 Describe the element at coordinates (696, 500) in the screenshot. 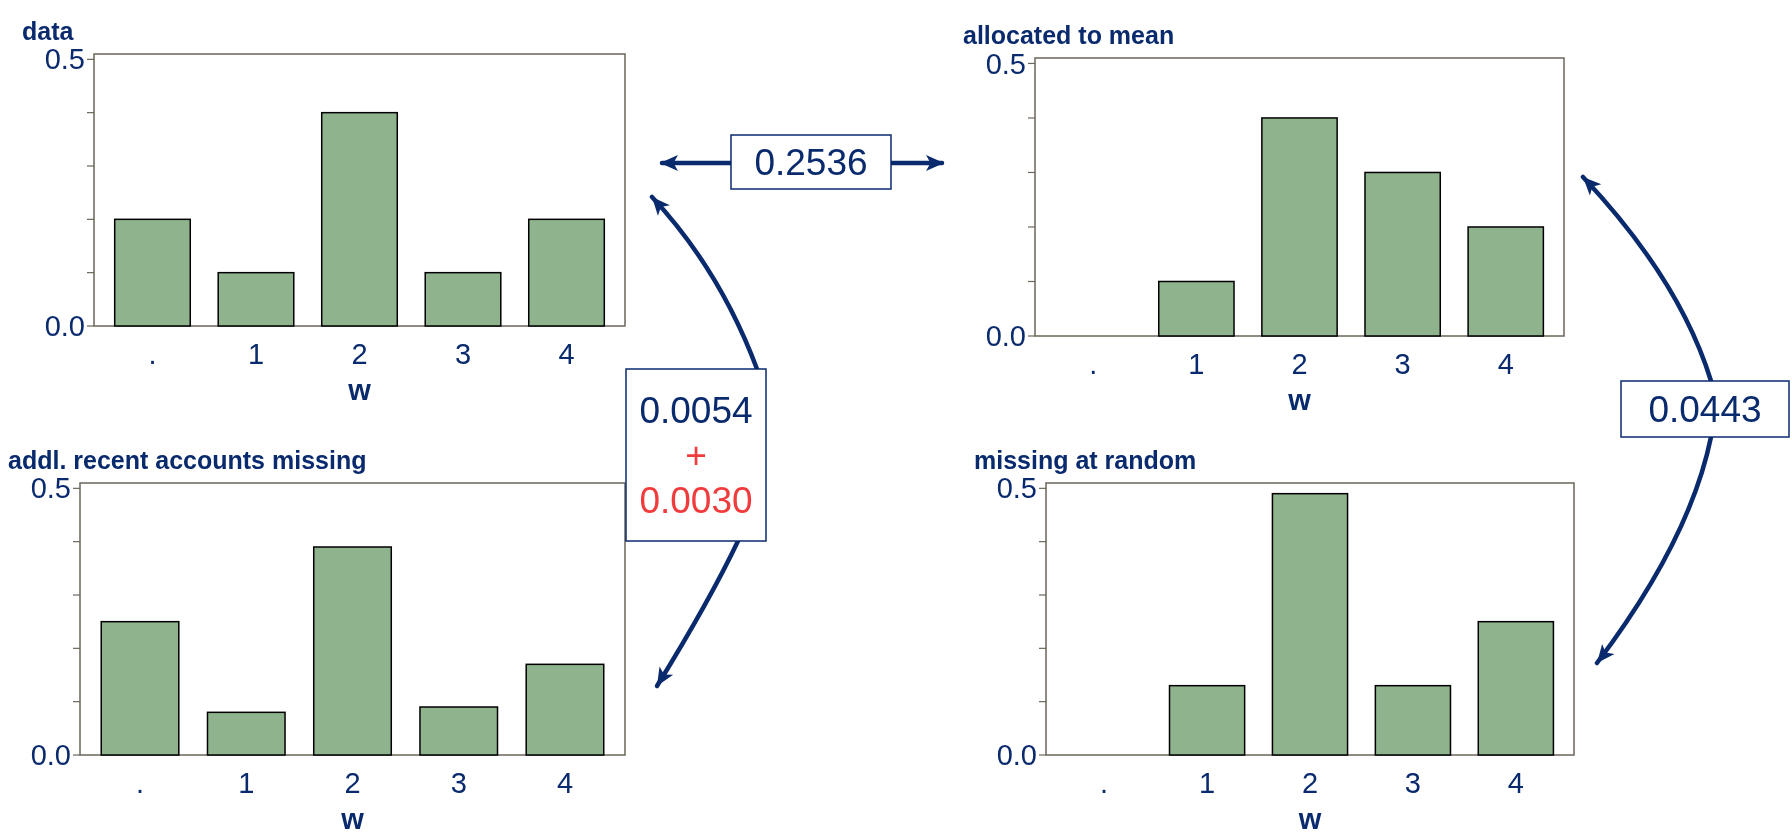

I see `text: 0.0030` at that location.